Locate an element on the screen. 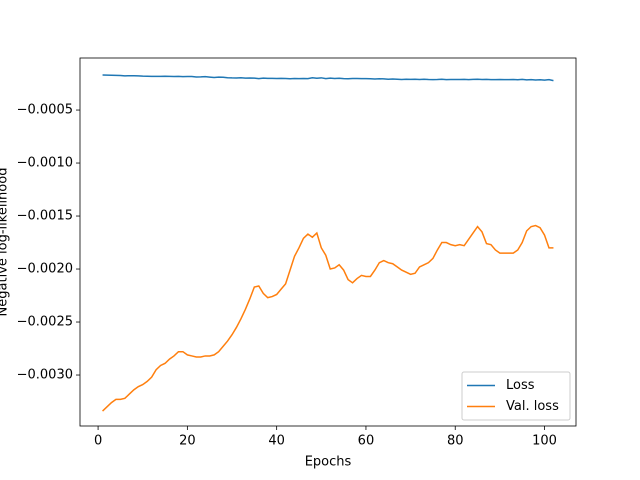 This screenshot has height=480, width=640. x-axis-label: Epochs is located at coordinates (328, 462).